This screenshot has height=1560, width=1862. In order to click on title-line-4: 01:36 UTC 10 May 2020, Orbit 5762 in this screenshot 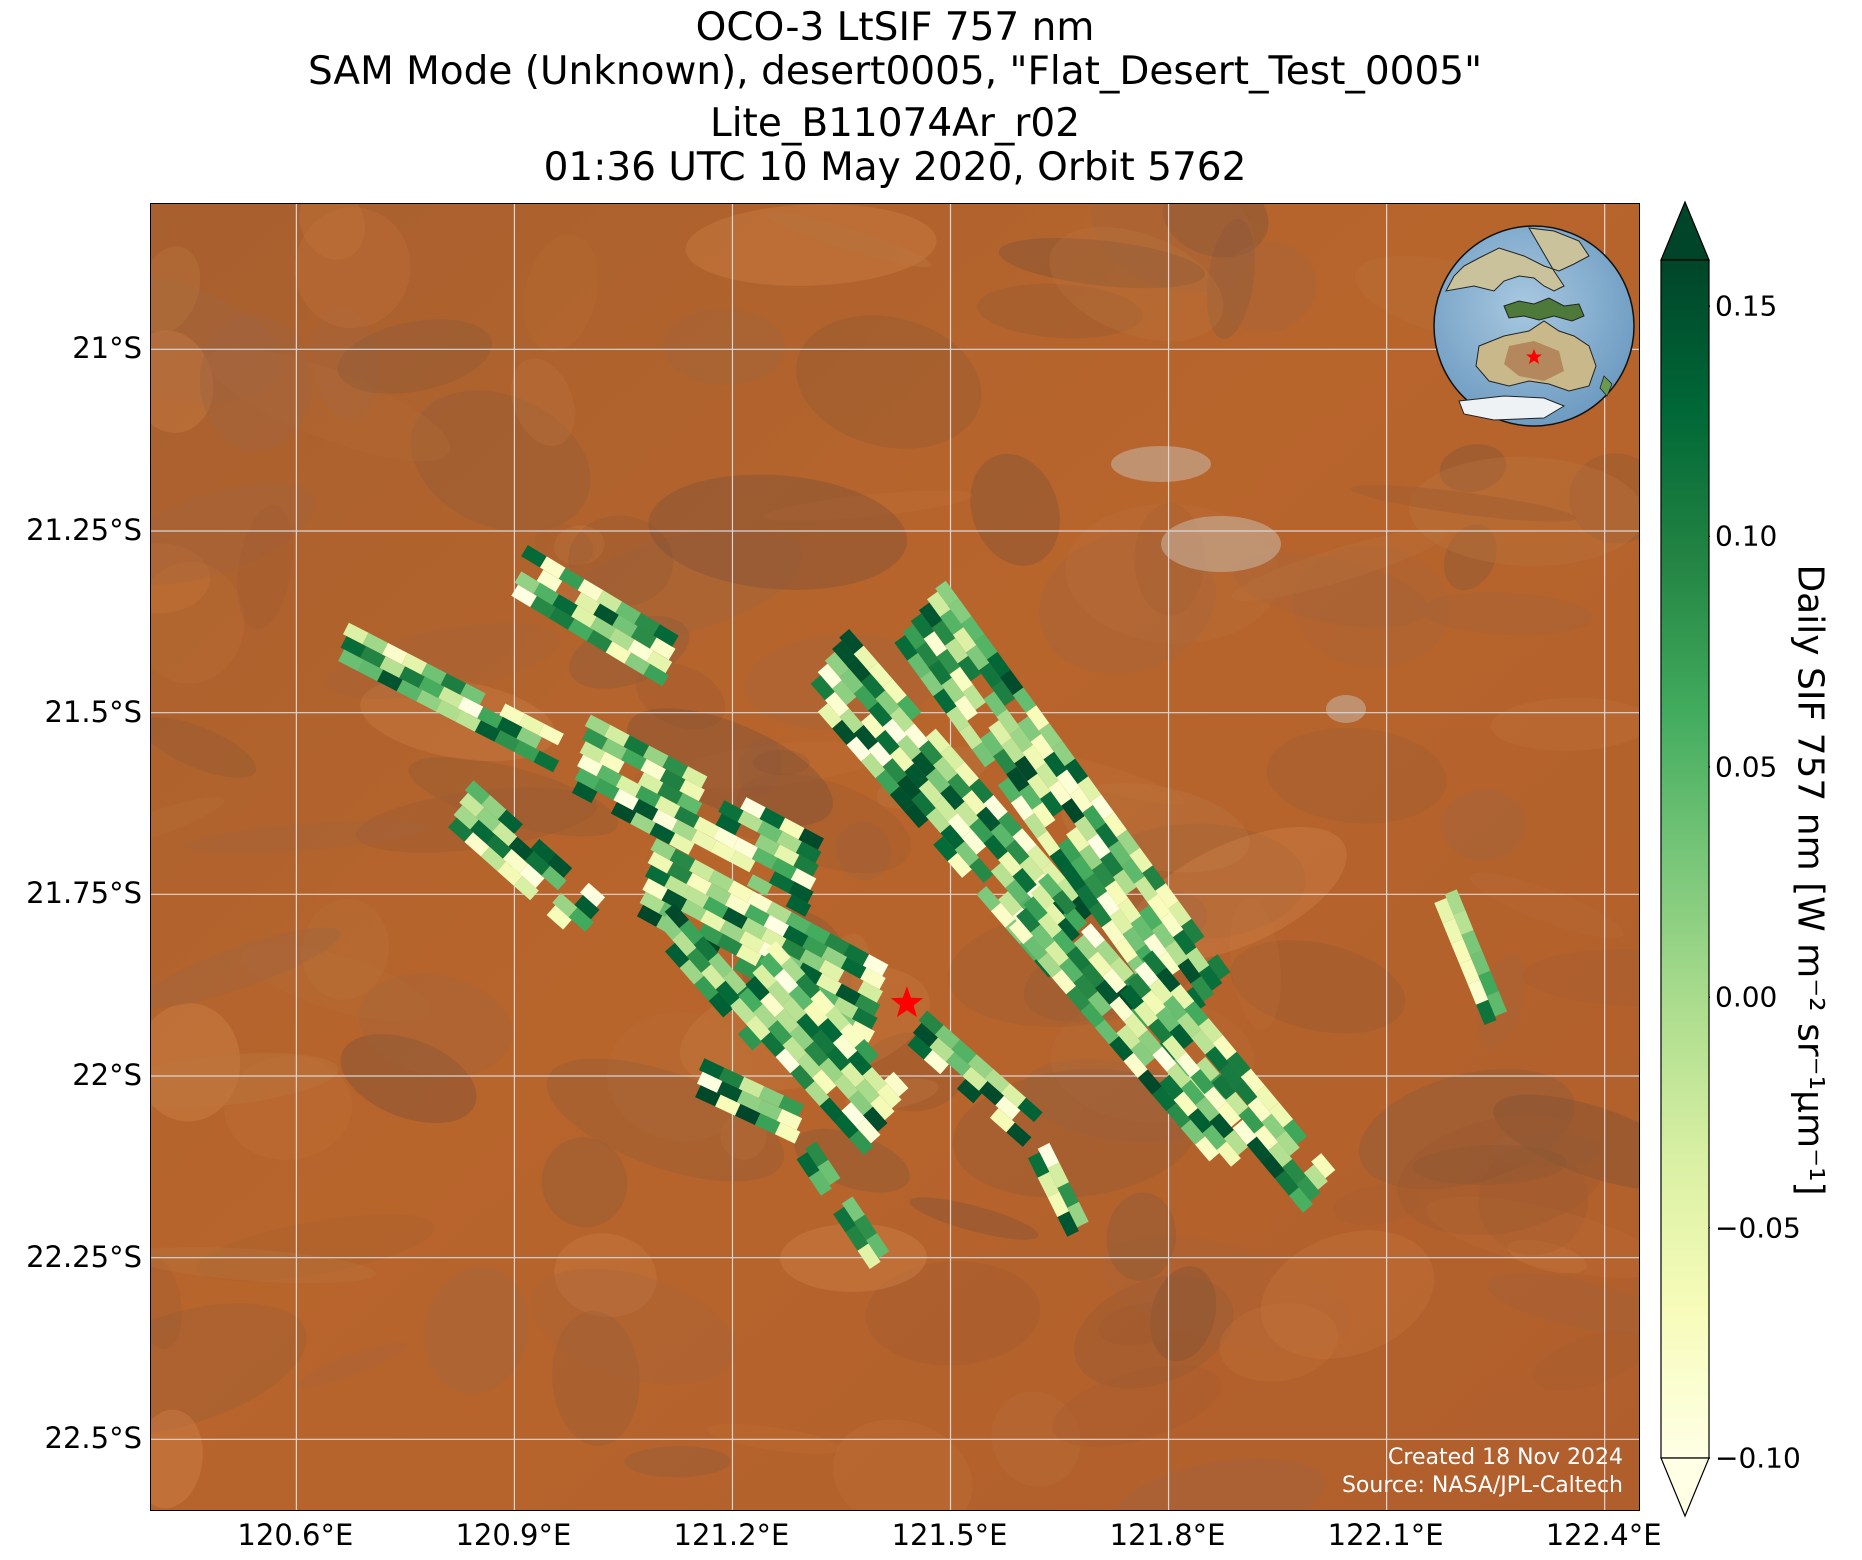, I will do `click(895, 167)`.